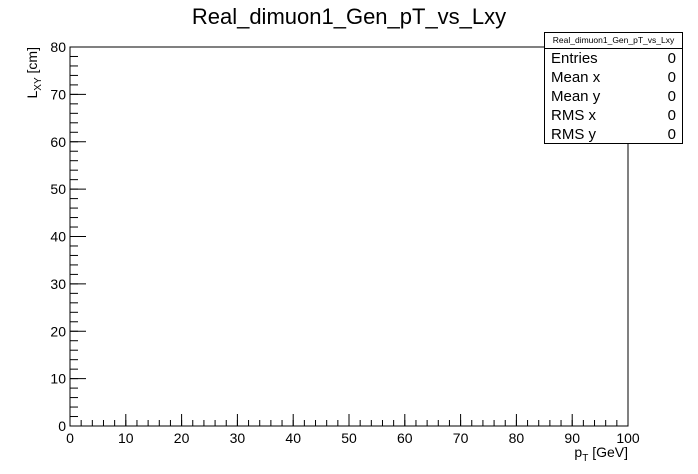 Image resolution: width=698 pixels, height=474 pixels. Describe the element at coordinates (517, 438) in the screenshot. I see `x-tick-label: 80` at that location.